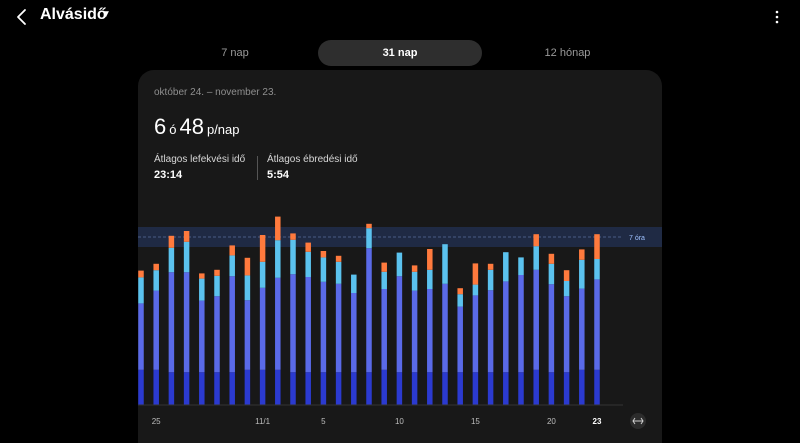 This screenshot has width=800, height=443. I want to click on tab-12-honap: 12 hónap, so click(567, 53).